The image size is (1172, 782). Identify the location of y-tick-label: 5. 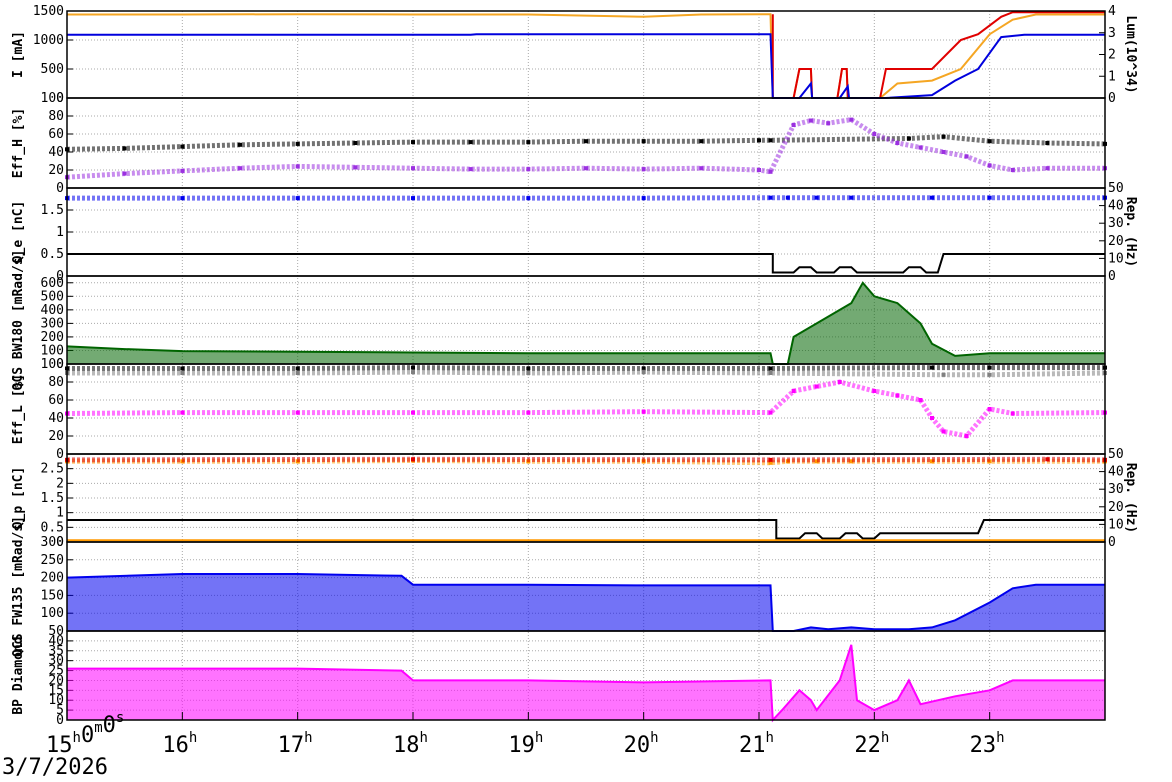
(60, 710).